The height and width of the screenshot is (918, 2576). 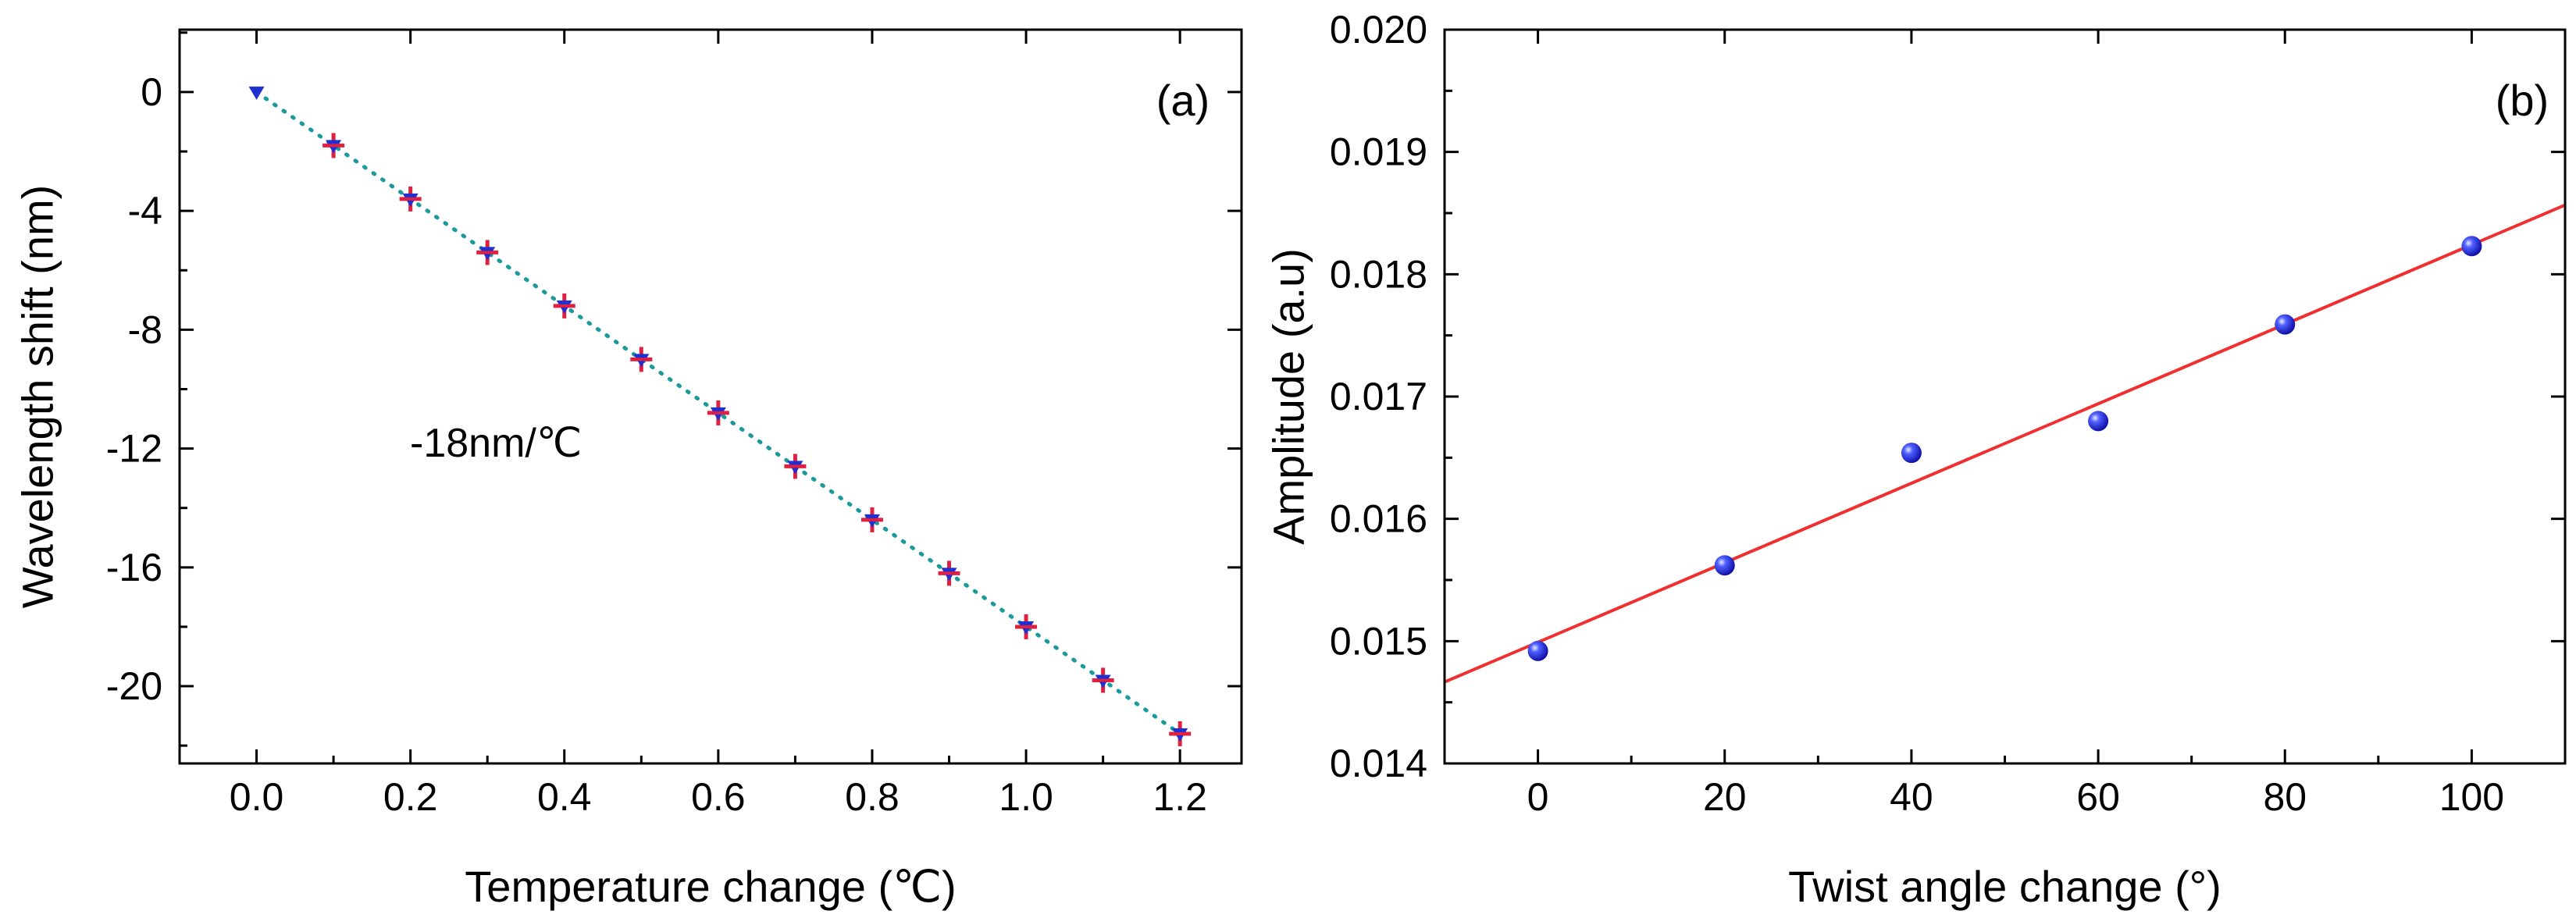 I want to click on a-x-tick-label: 0.6, so click(x=718, y=797).